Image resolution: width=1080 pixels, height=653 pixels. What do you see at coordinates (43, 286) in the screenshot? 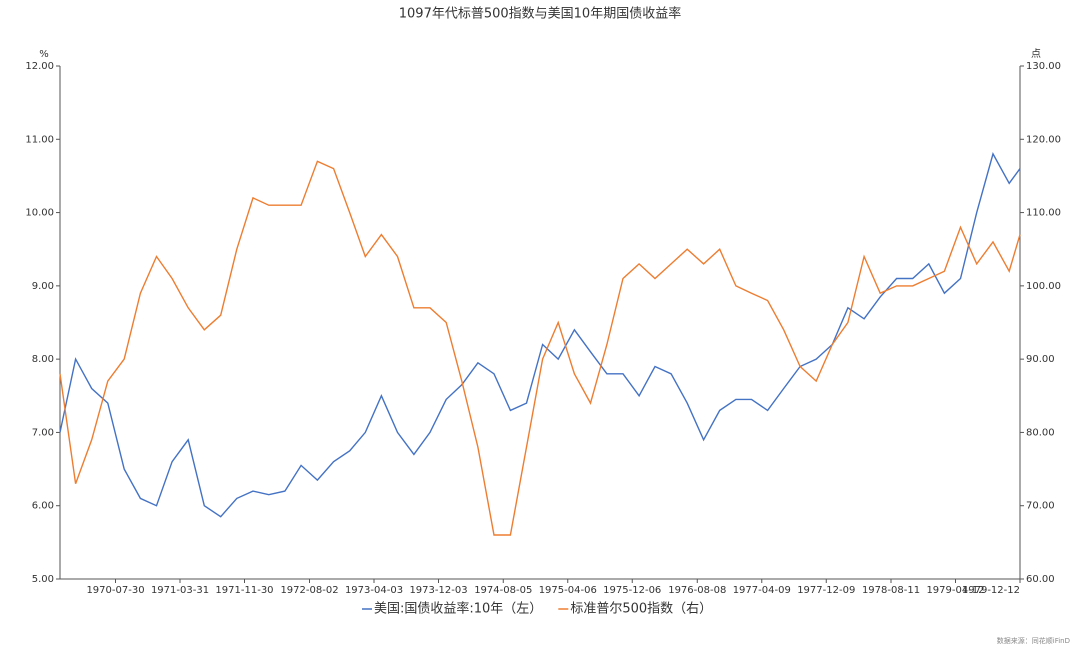
I see `y-tick-label: 9.00` at bounding box center [43, 286].